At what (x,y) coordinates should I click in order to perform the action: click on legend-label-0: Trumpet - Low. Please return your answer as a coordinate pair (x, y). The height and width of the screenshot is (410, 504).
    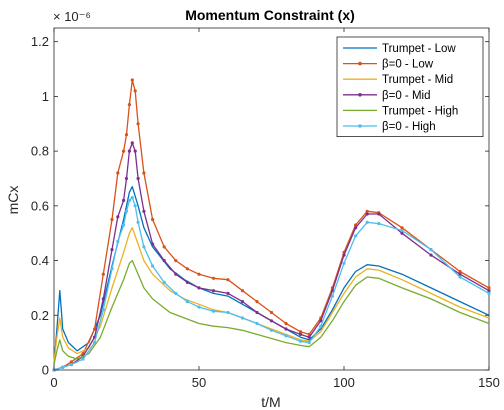
    Looking at the image, I should click on (419, 49).